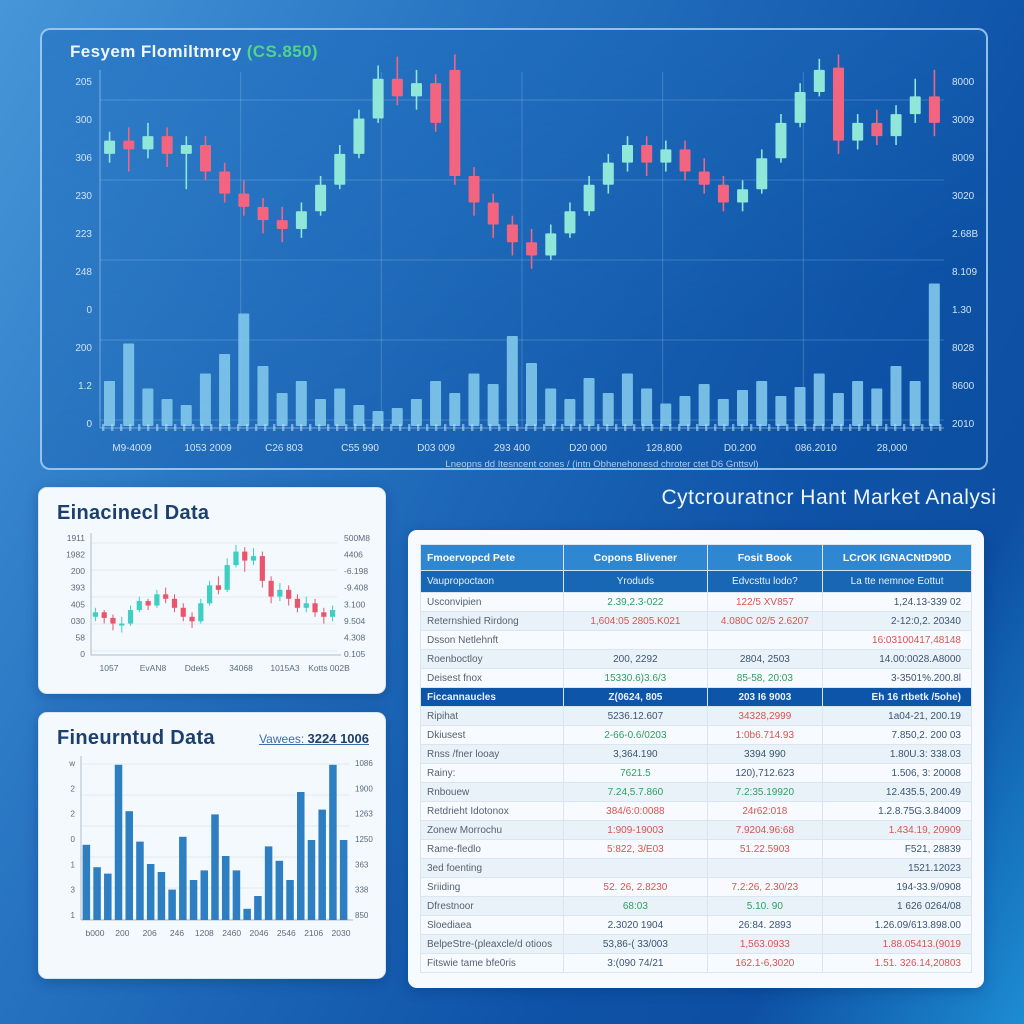 The height and width of the screenshot is (1024, 1024). What do you see at coordinates (897, 963) in the screenshot?
I see `table-cell: 1.51. 326.14,20803` at bounding box center [897, 963].